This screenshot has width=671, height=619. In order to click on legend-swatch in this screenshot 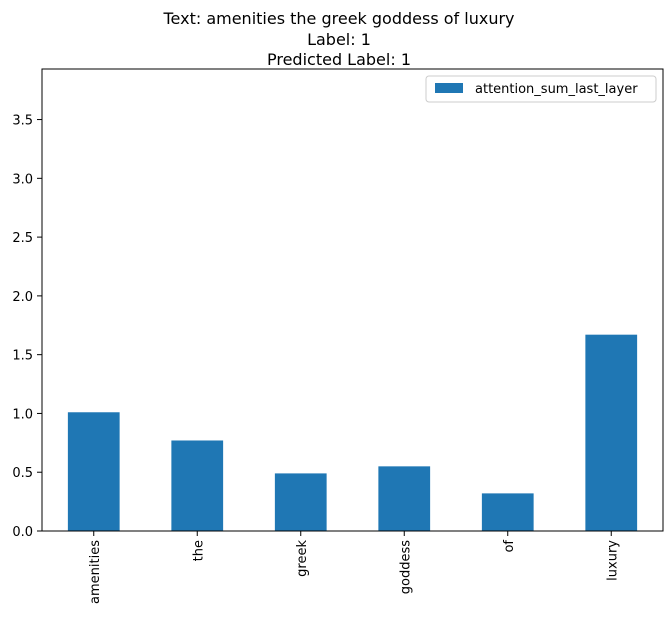, I will do `click(449, 88)`.